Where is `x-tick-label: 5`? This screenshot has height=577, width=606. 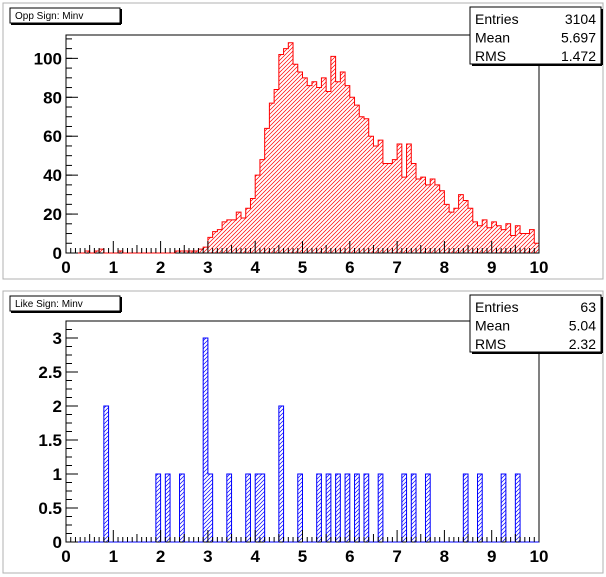 x-tick-label: 5 is located at coordinates (302, 556).